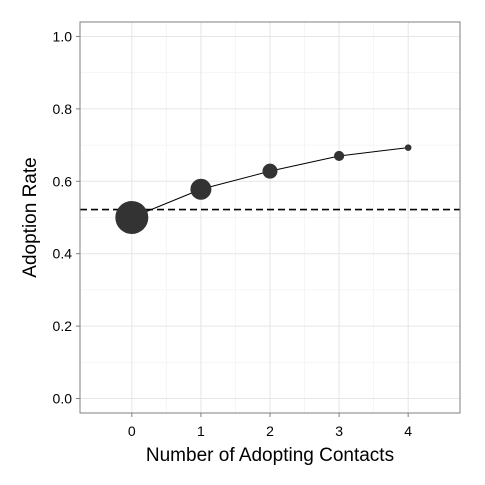  I want to click on x-tick-label: 4, so click(408, 431).